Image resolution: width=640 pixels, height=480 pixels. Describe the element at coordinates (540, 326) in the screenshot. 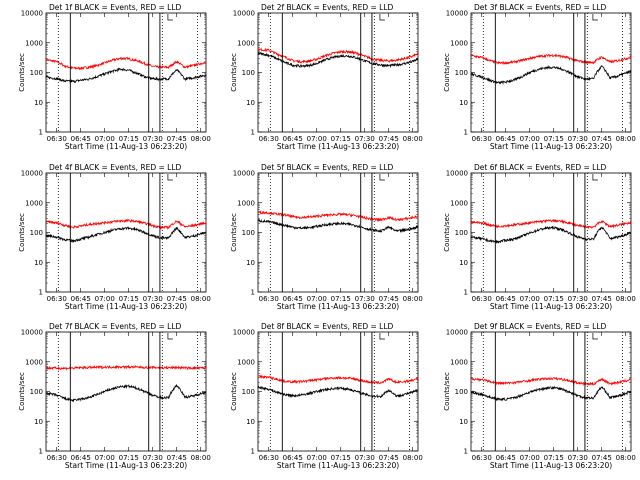

I see `panel-title: Det 9f BLACK = Events, RED = LLD` at that location.